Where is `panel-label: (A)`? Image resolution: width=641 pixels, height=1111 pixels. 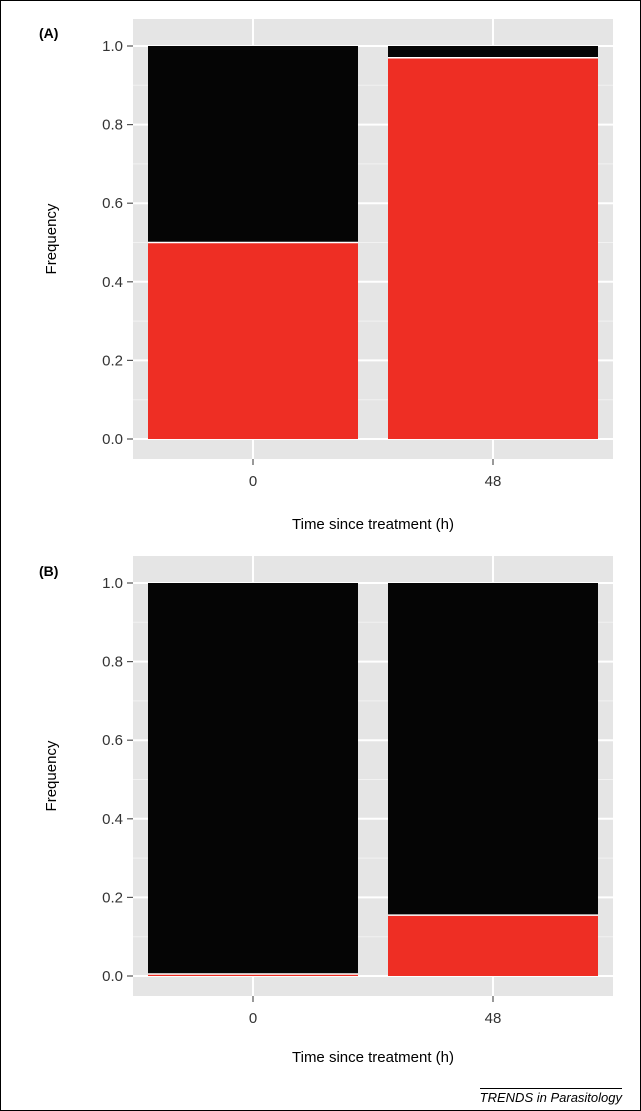
panel-label: (A) is located at coordinates (48, 33).